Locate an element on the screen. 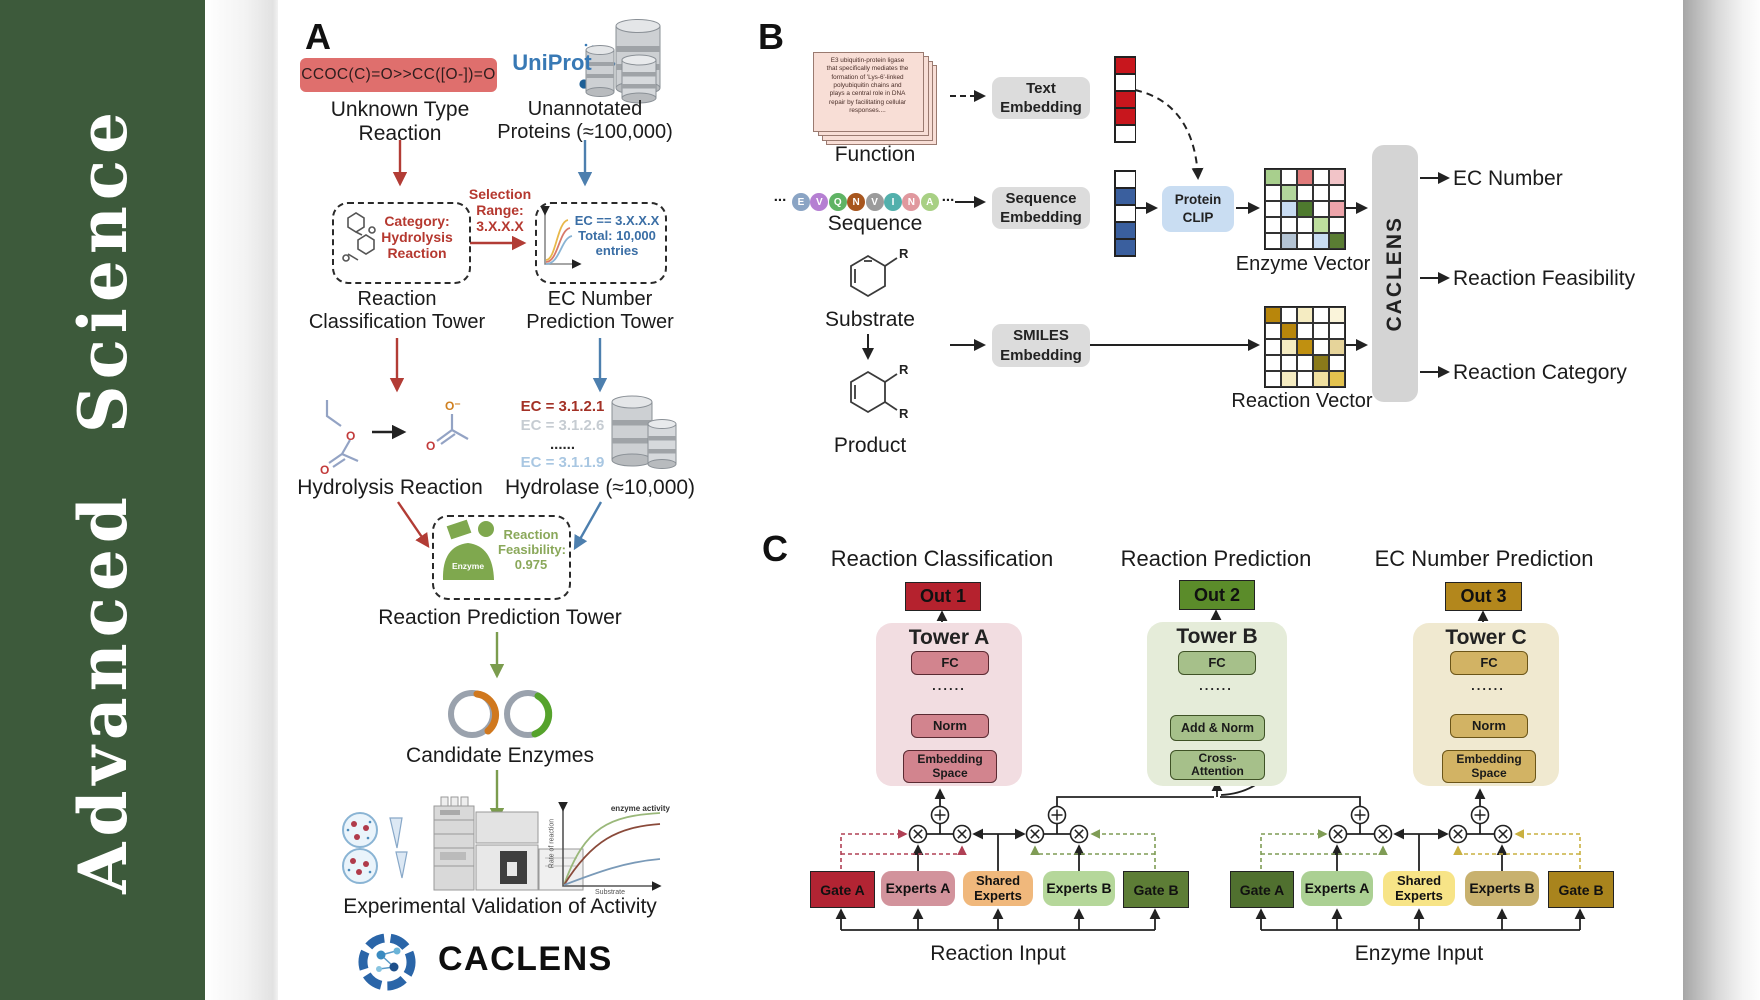  tower-c-fc: FC is located at coordinates (1489, 663).